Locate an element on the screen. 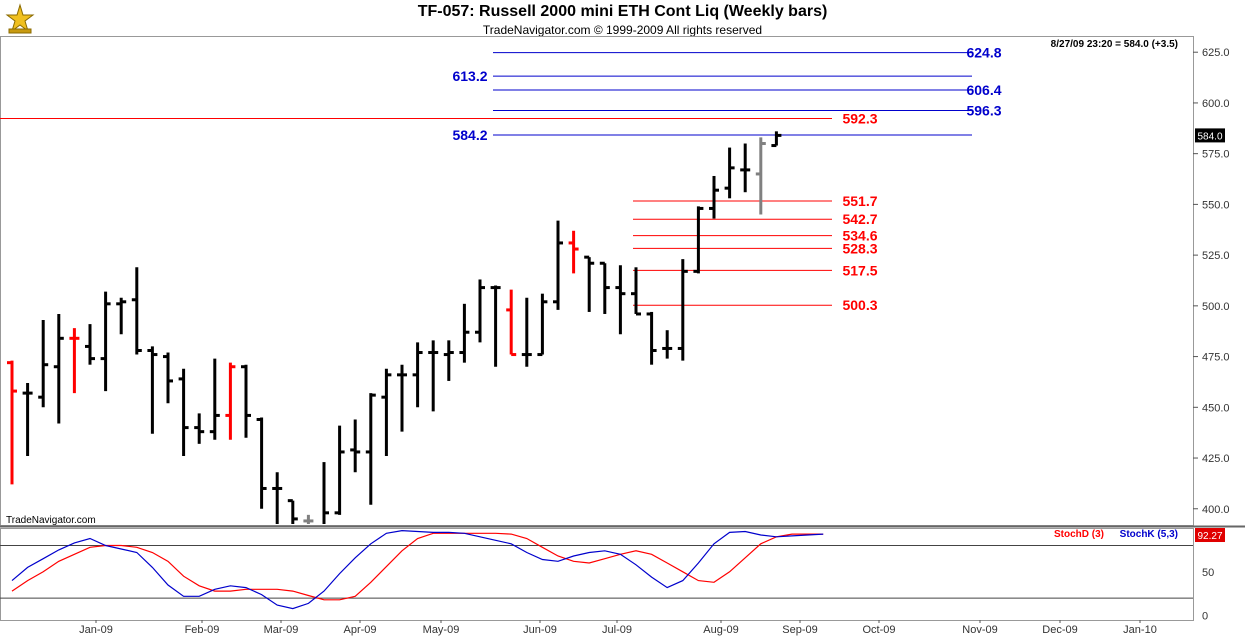 This screenshot has width=1245, height=640. level-label: 542.7 is located at coordinates (859, 219).